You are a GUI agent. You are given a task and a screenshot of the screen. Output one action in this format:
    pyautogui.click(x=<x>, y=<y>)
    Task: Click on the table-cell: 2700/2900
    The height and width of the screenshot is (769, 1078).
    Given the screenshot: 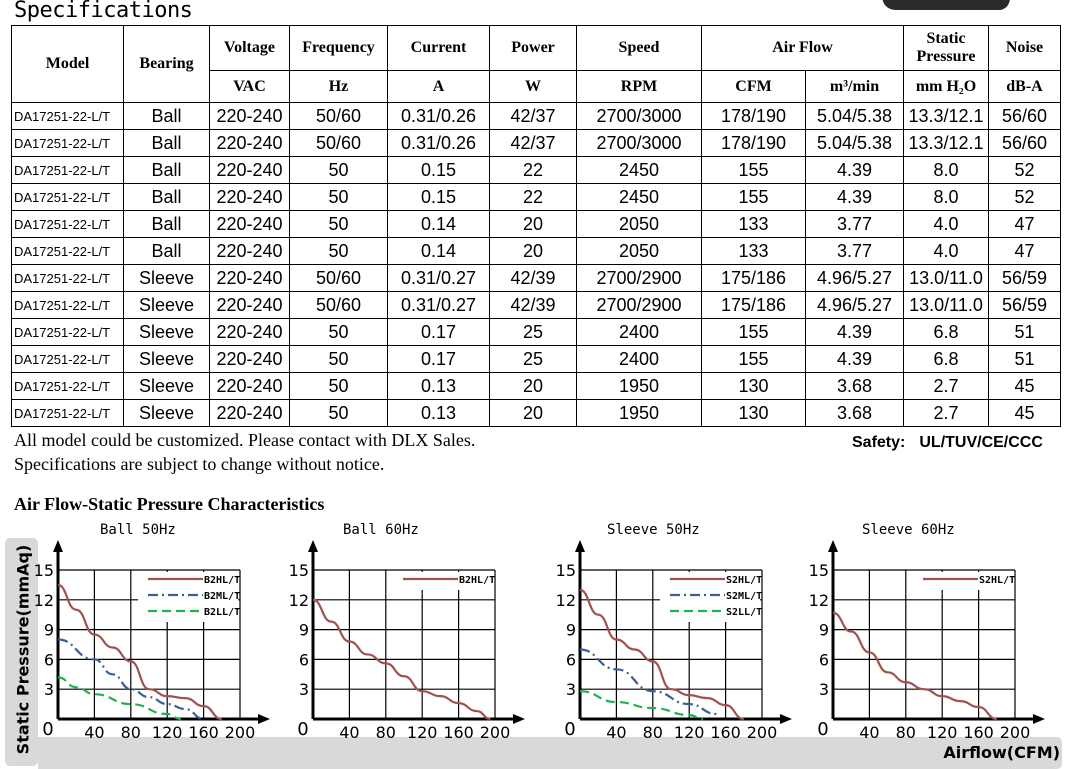 What is the action you would take?
    pyautogui.click(x=639, y=305)
    